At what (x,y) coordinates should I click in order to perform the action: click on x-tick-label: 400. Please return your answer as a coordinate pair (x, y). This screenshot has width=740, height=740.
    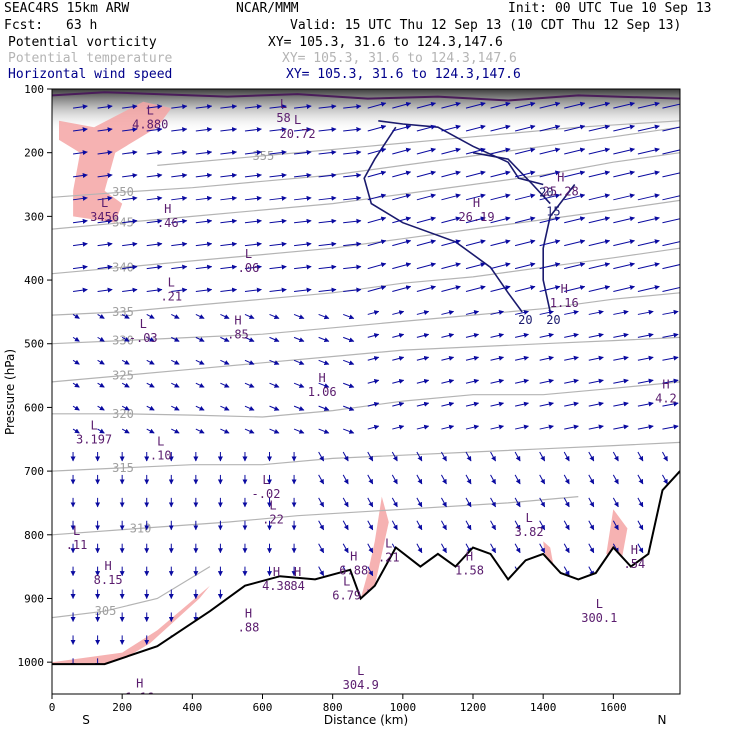
    Looking at the image, I should click on (192, 707).